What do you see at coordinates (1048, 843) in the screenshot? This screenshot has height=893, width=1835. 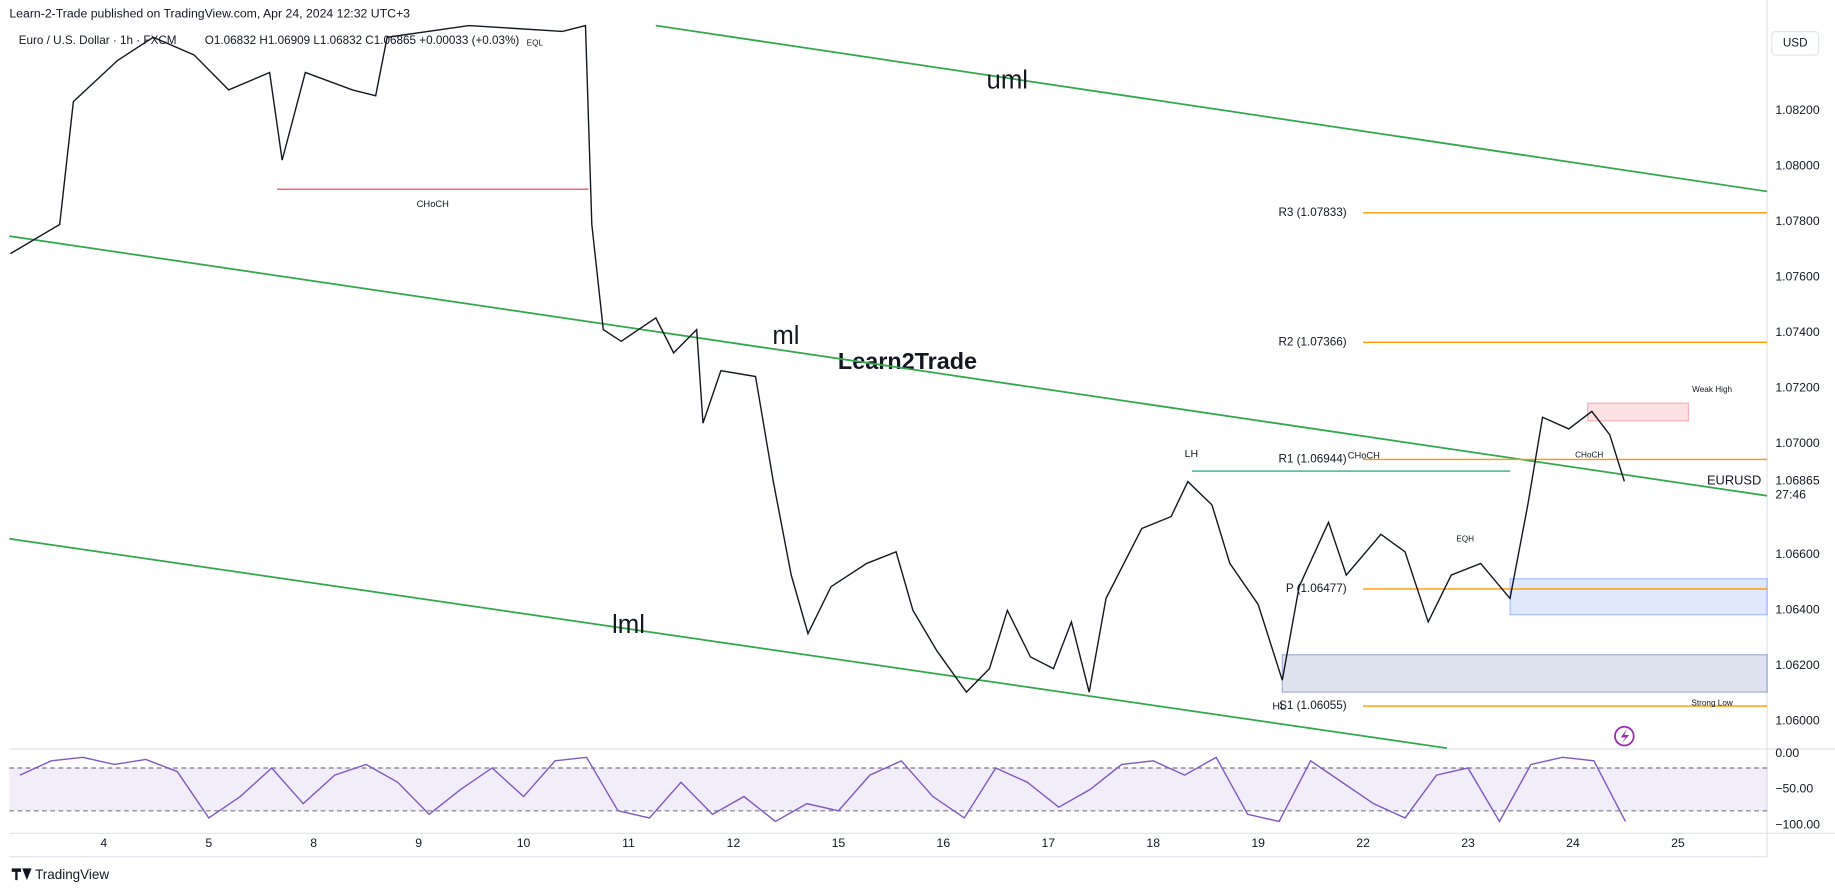 I see `x-tick-label: 17` at bounding box center [1048, 843].